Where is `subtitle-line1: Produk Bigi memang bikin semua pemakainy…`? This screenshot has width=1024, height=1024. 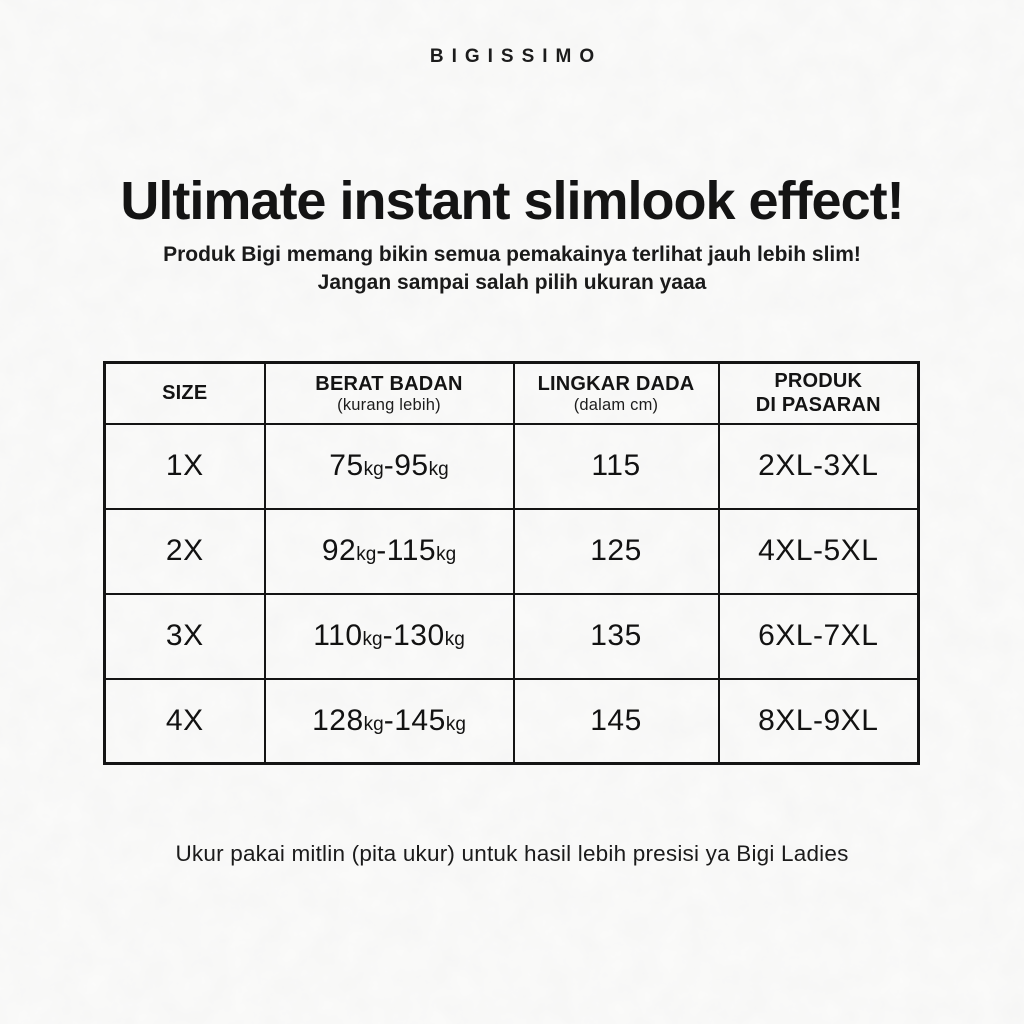
subtitle-line1: Produk Bigi memang bikin semua pemakainy… is located at coordinates (512, 254).